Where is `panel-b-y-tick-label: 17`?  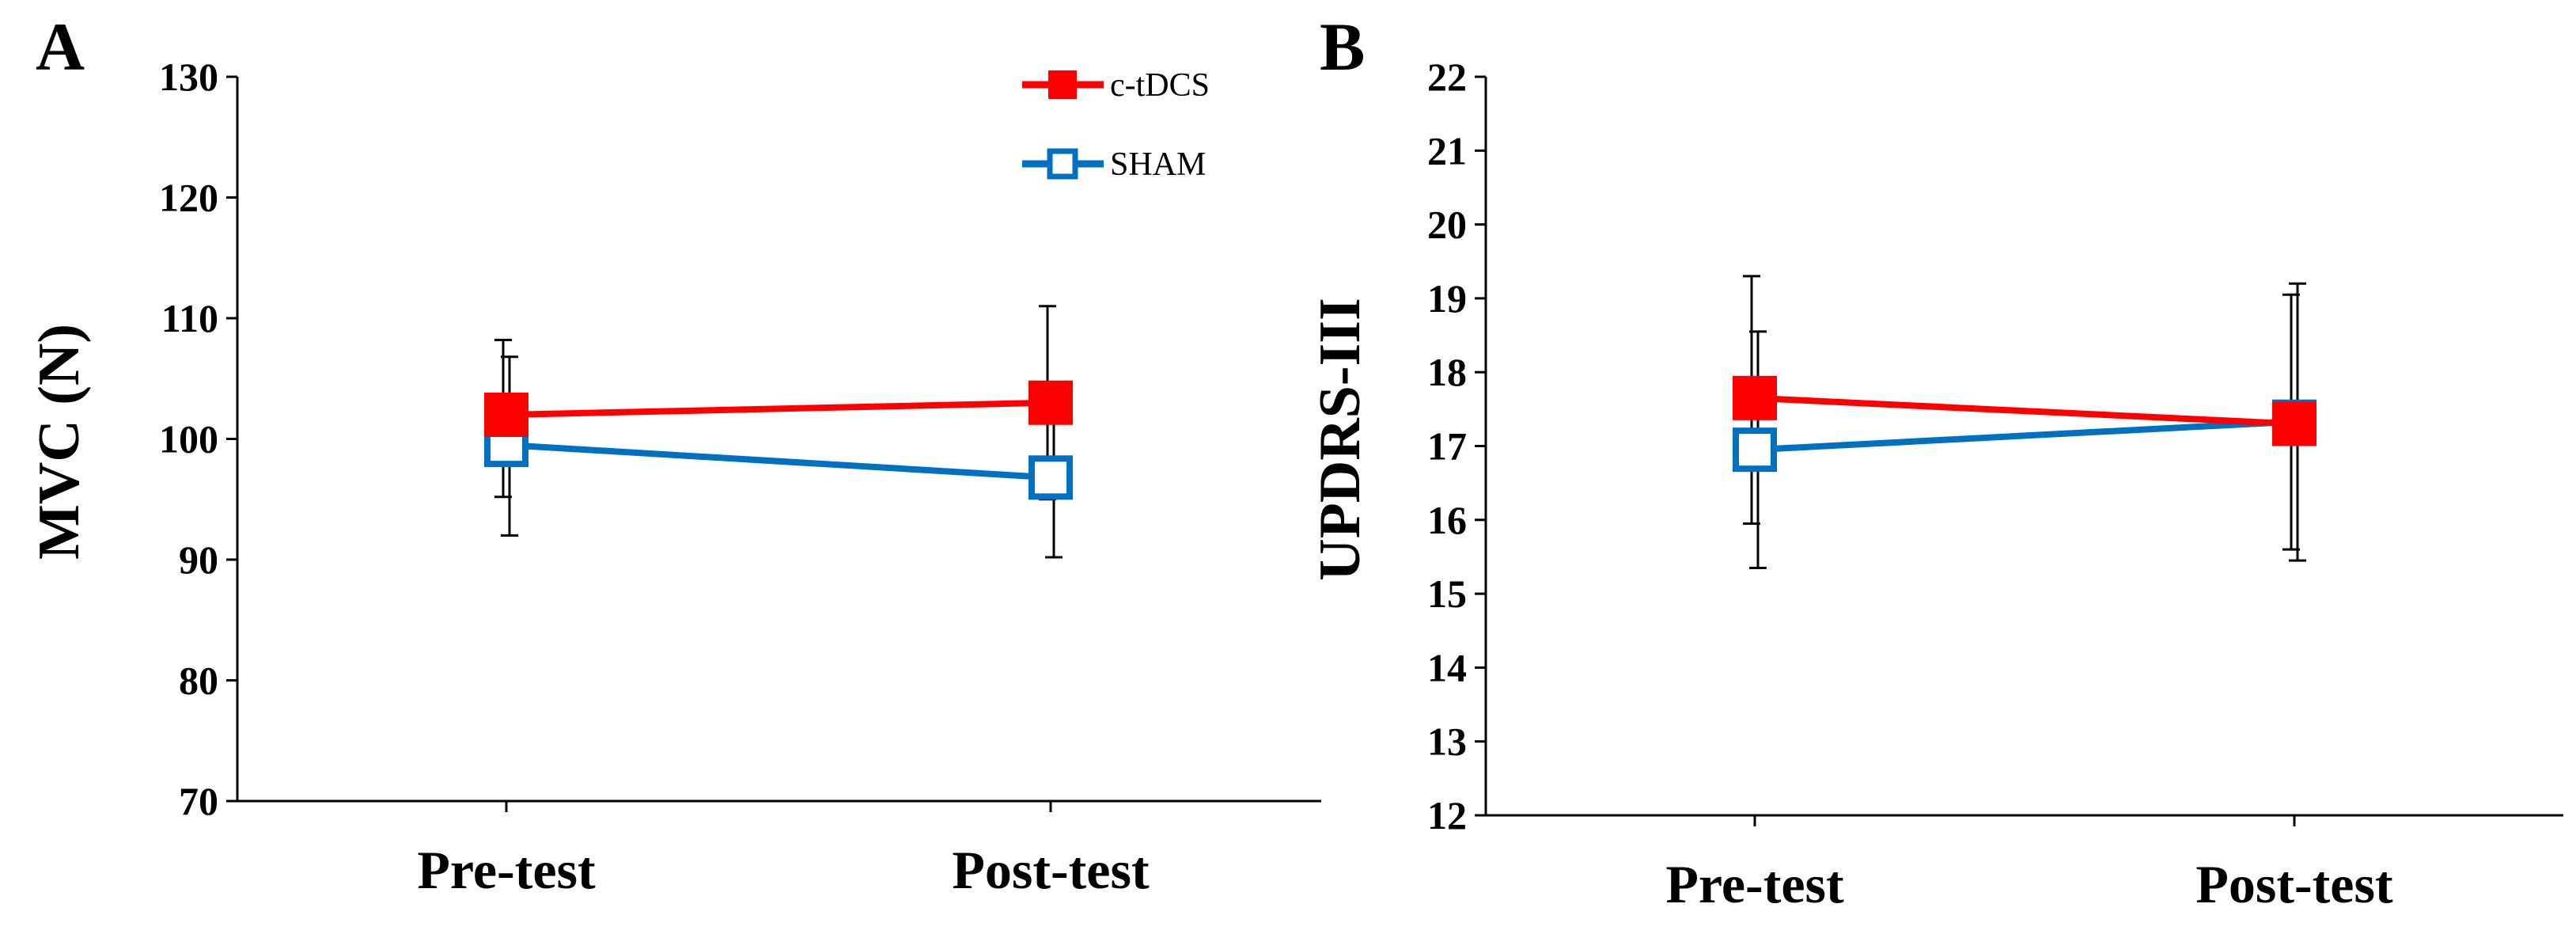
panel-b-y-tick-label: 17 is located at coordinates (1447, 446).